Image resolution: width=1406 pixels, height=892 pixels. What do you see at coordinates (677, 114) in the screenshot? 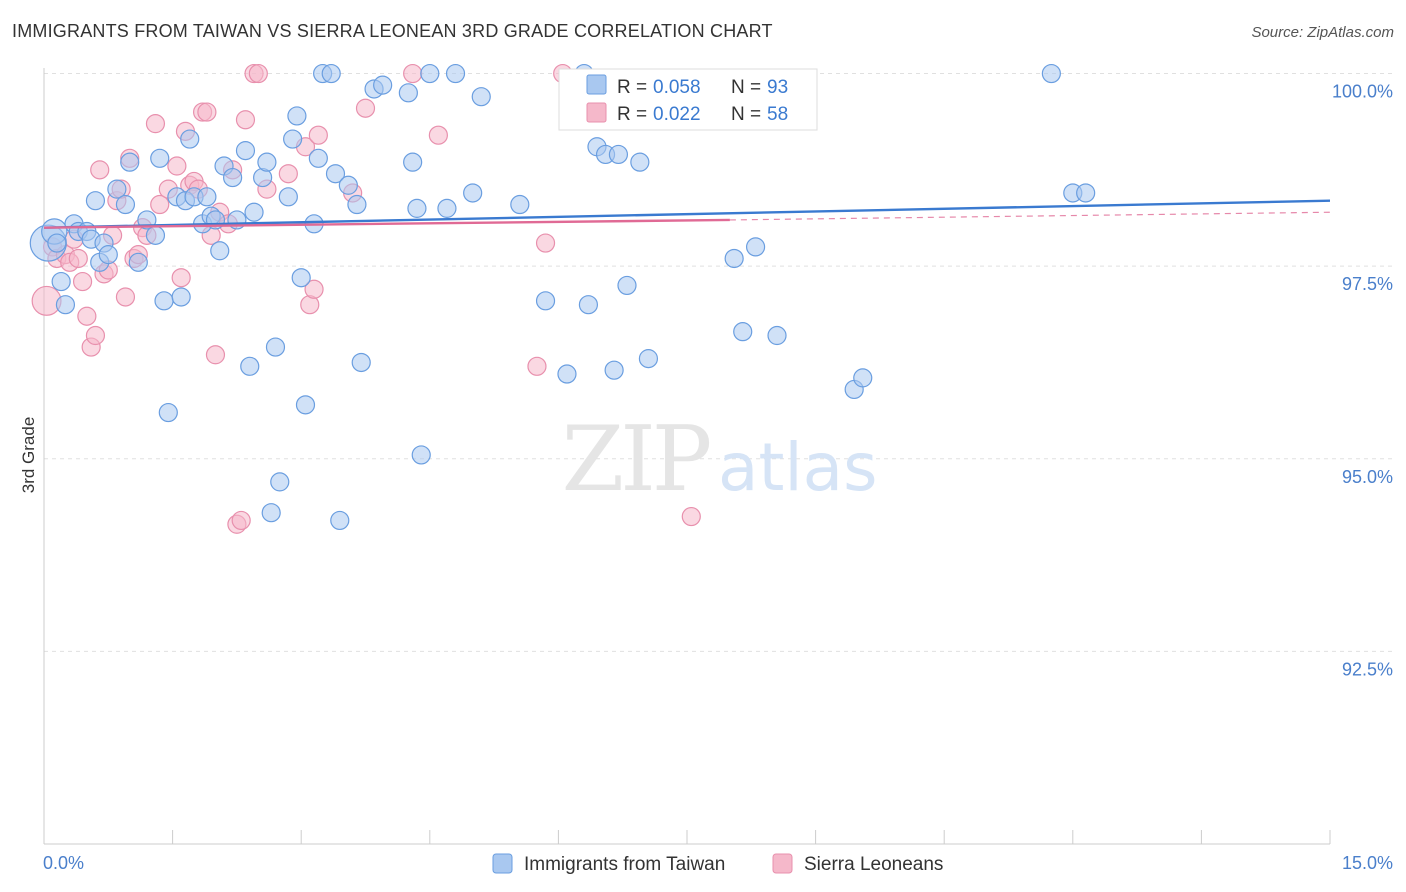
I see `r-value-sierra: 0.022` at bounding box center [677, 114].